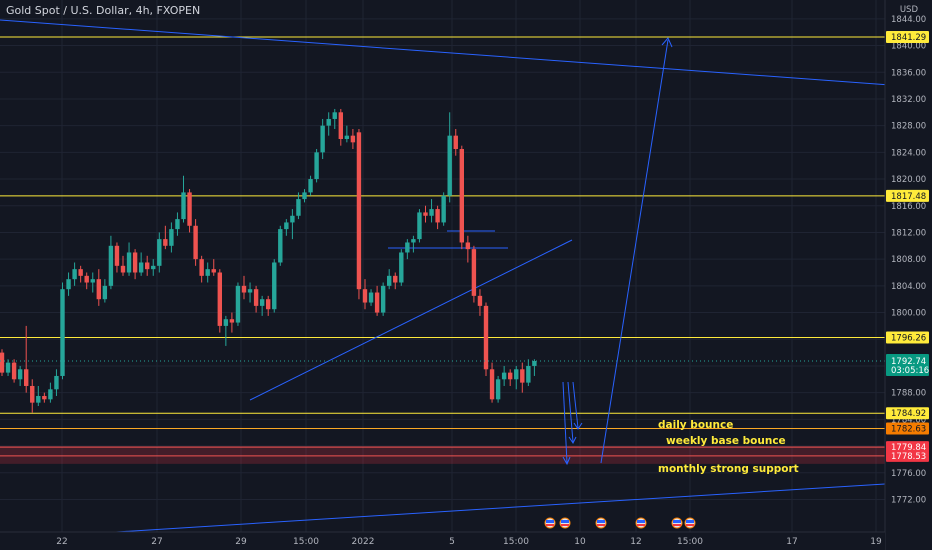 This screenshot has height=550, width=932. Describe the element at coordinates (452, 542) in the screenshot. I see `time-tick-label: 5` at that location.